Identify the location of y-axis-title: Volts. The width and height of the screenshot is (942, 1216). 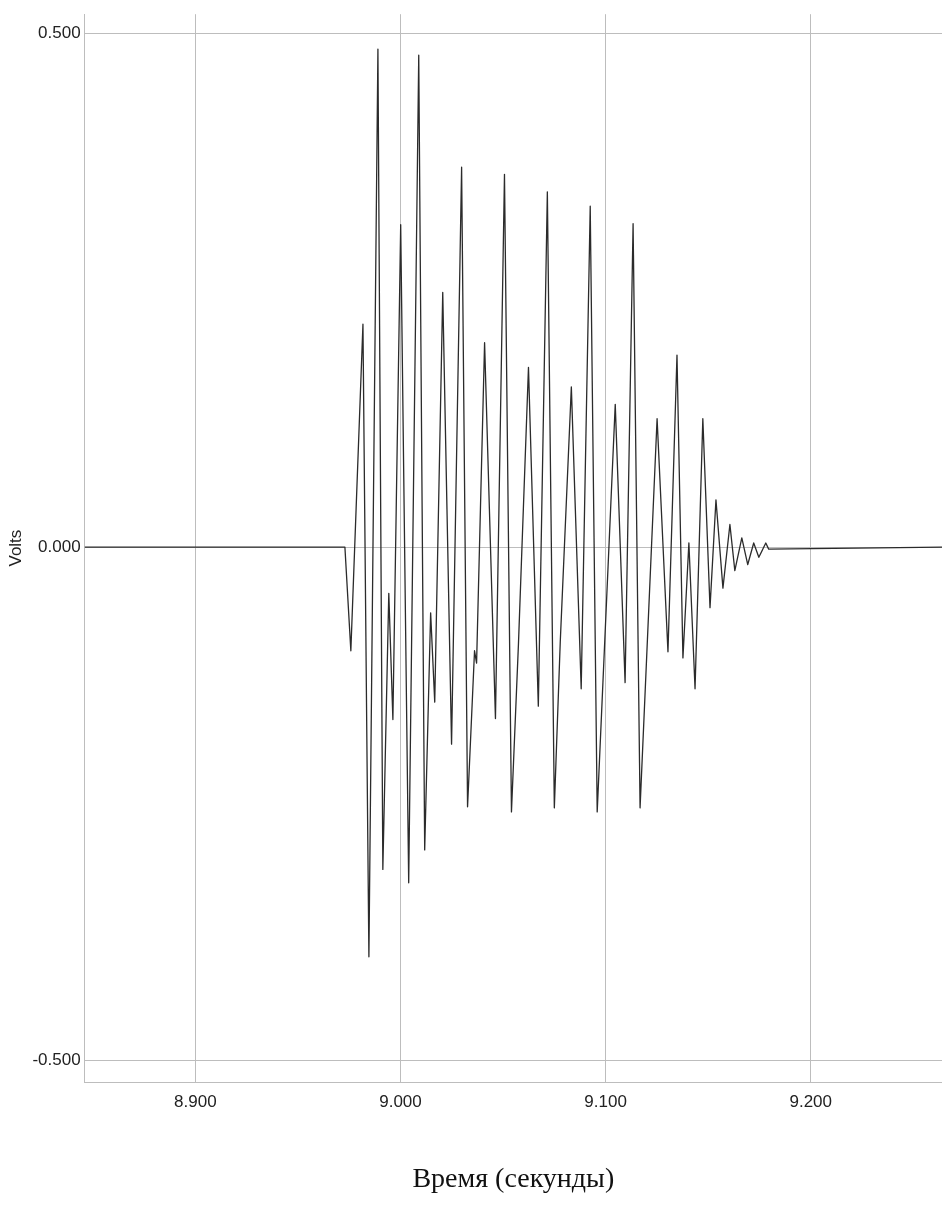
(15, 548).